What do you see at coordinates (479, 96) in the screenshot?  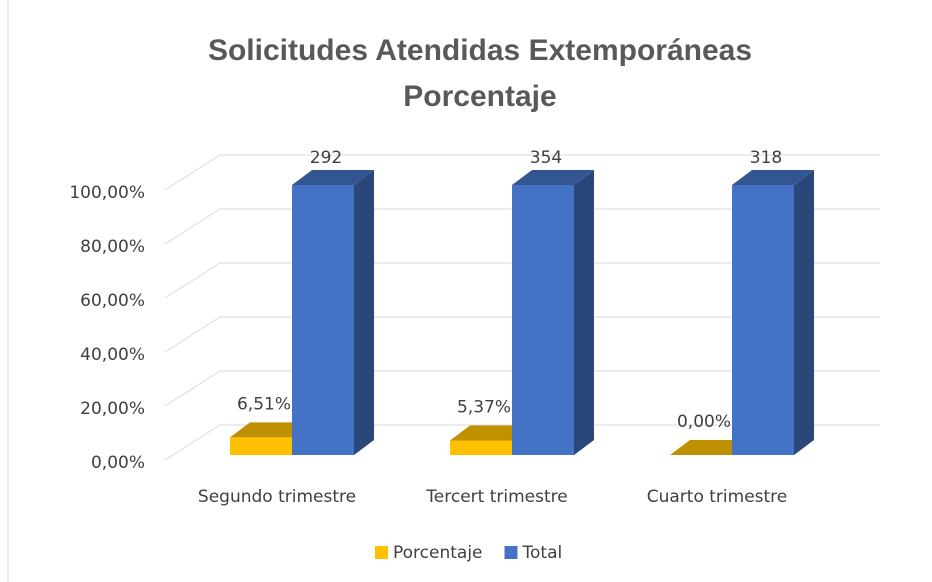 I see `chart-title: Porcentaje` at bounding box center [479, 96].